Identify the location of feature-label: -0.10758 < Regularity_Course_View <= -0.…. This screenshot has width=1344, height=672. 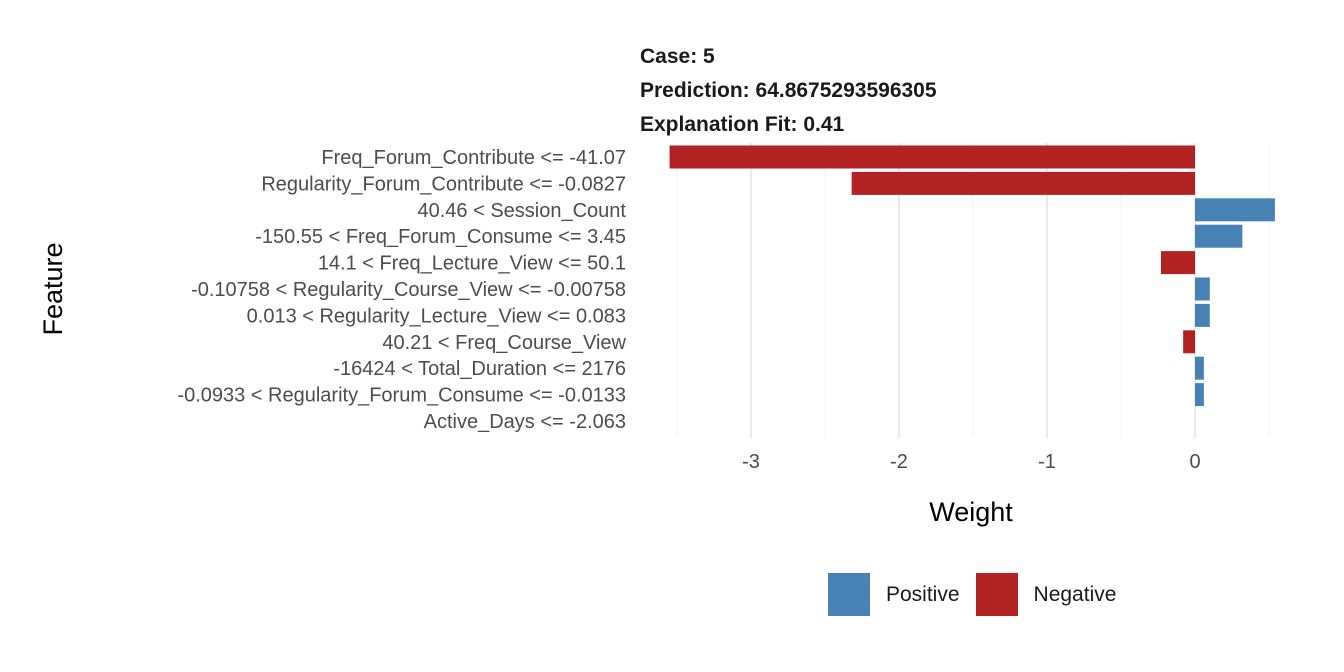
(408, 290).